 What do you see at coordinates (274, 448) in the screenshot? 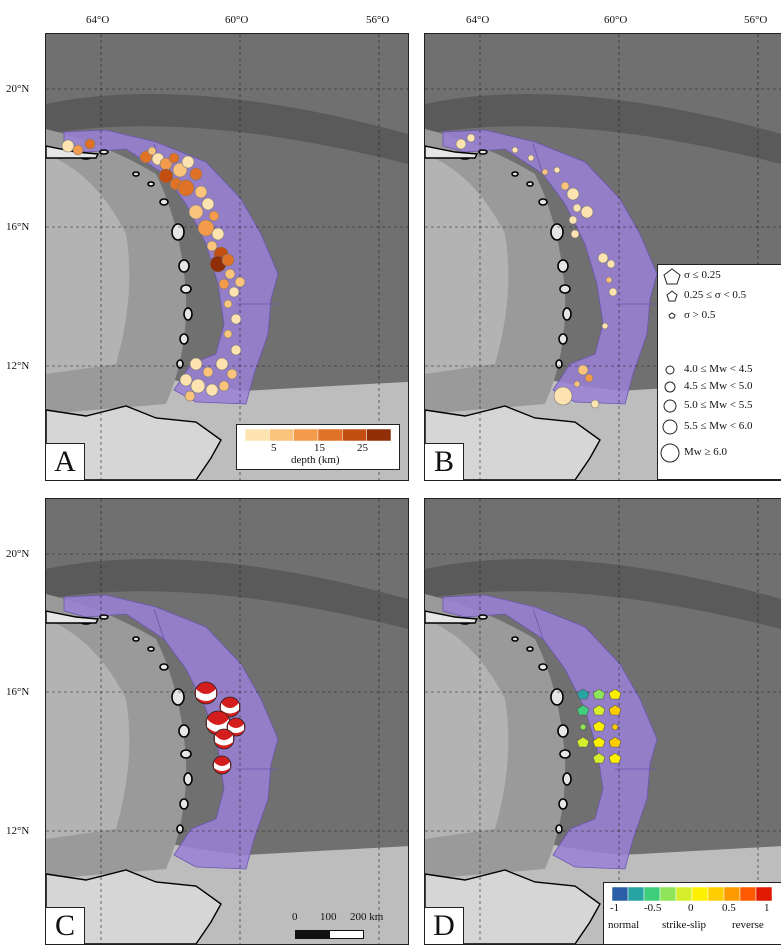
I see `depth-tick-5: 5` at bounding box center [274, 448].